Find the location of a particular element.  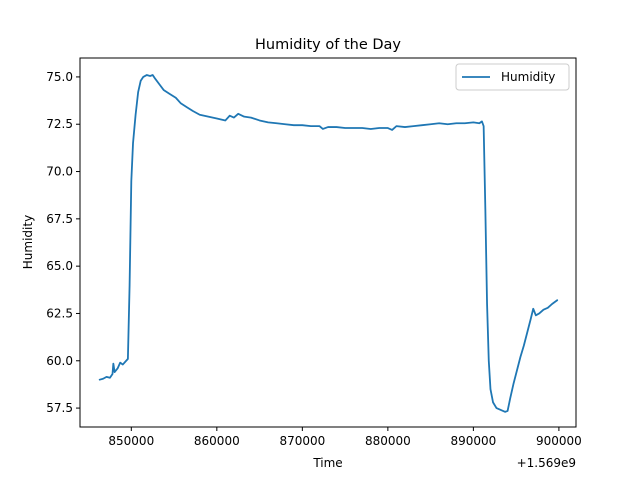

y-tick-label: 57.5 is located at coordinates (59, 408).